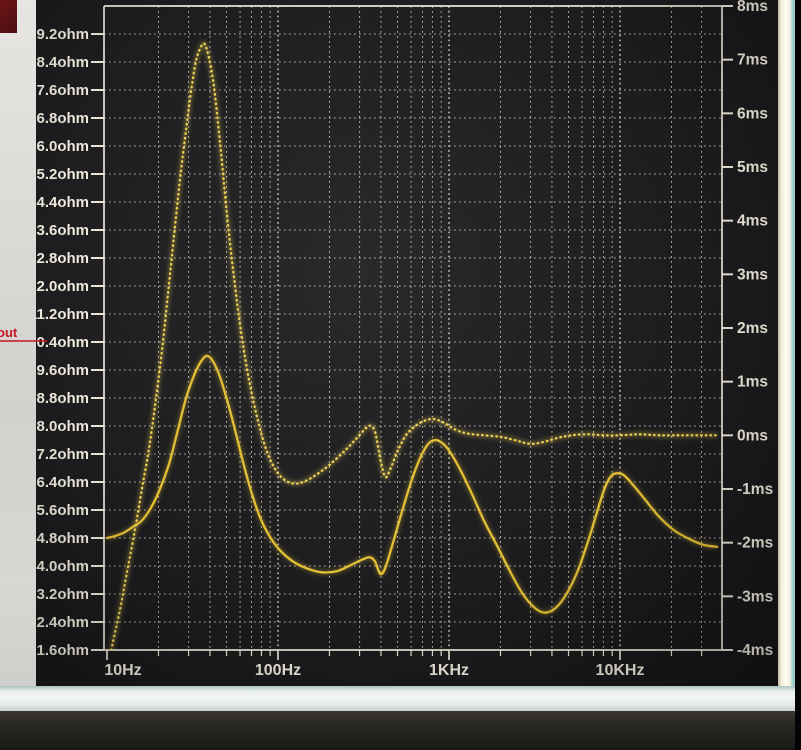 This screenshot has height=750, width=801. I want to click on left-axis-tick-label: 6.4ohm, so click(62, 482).